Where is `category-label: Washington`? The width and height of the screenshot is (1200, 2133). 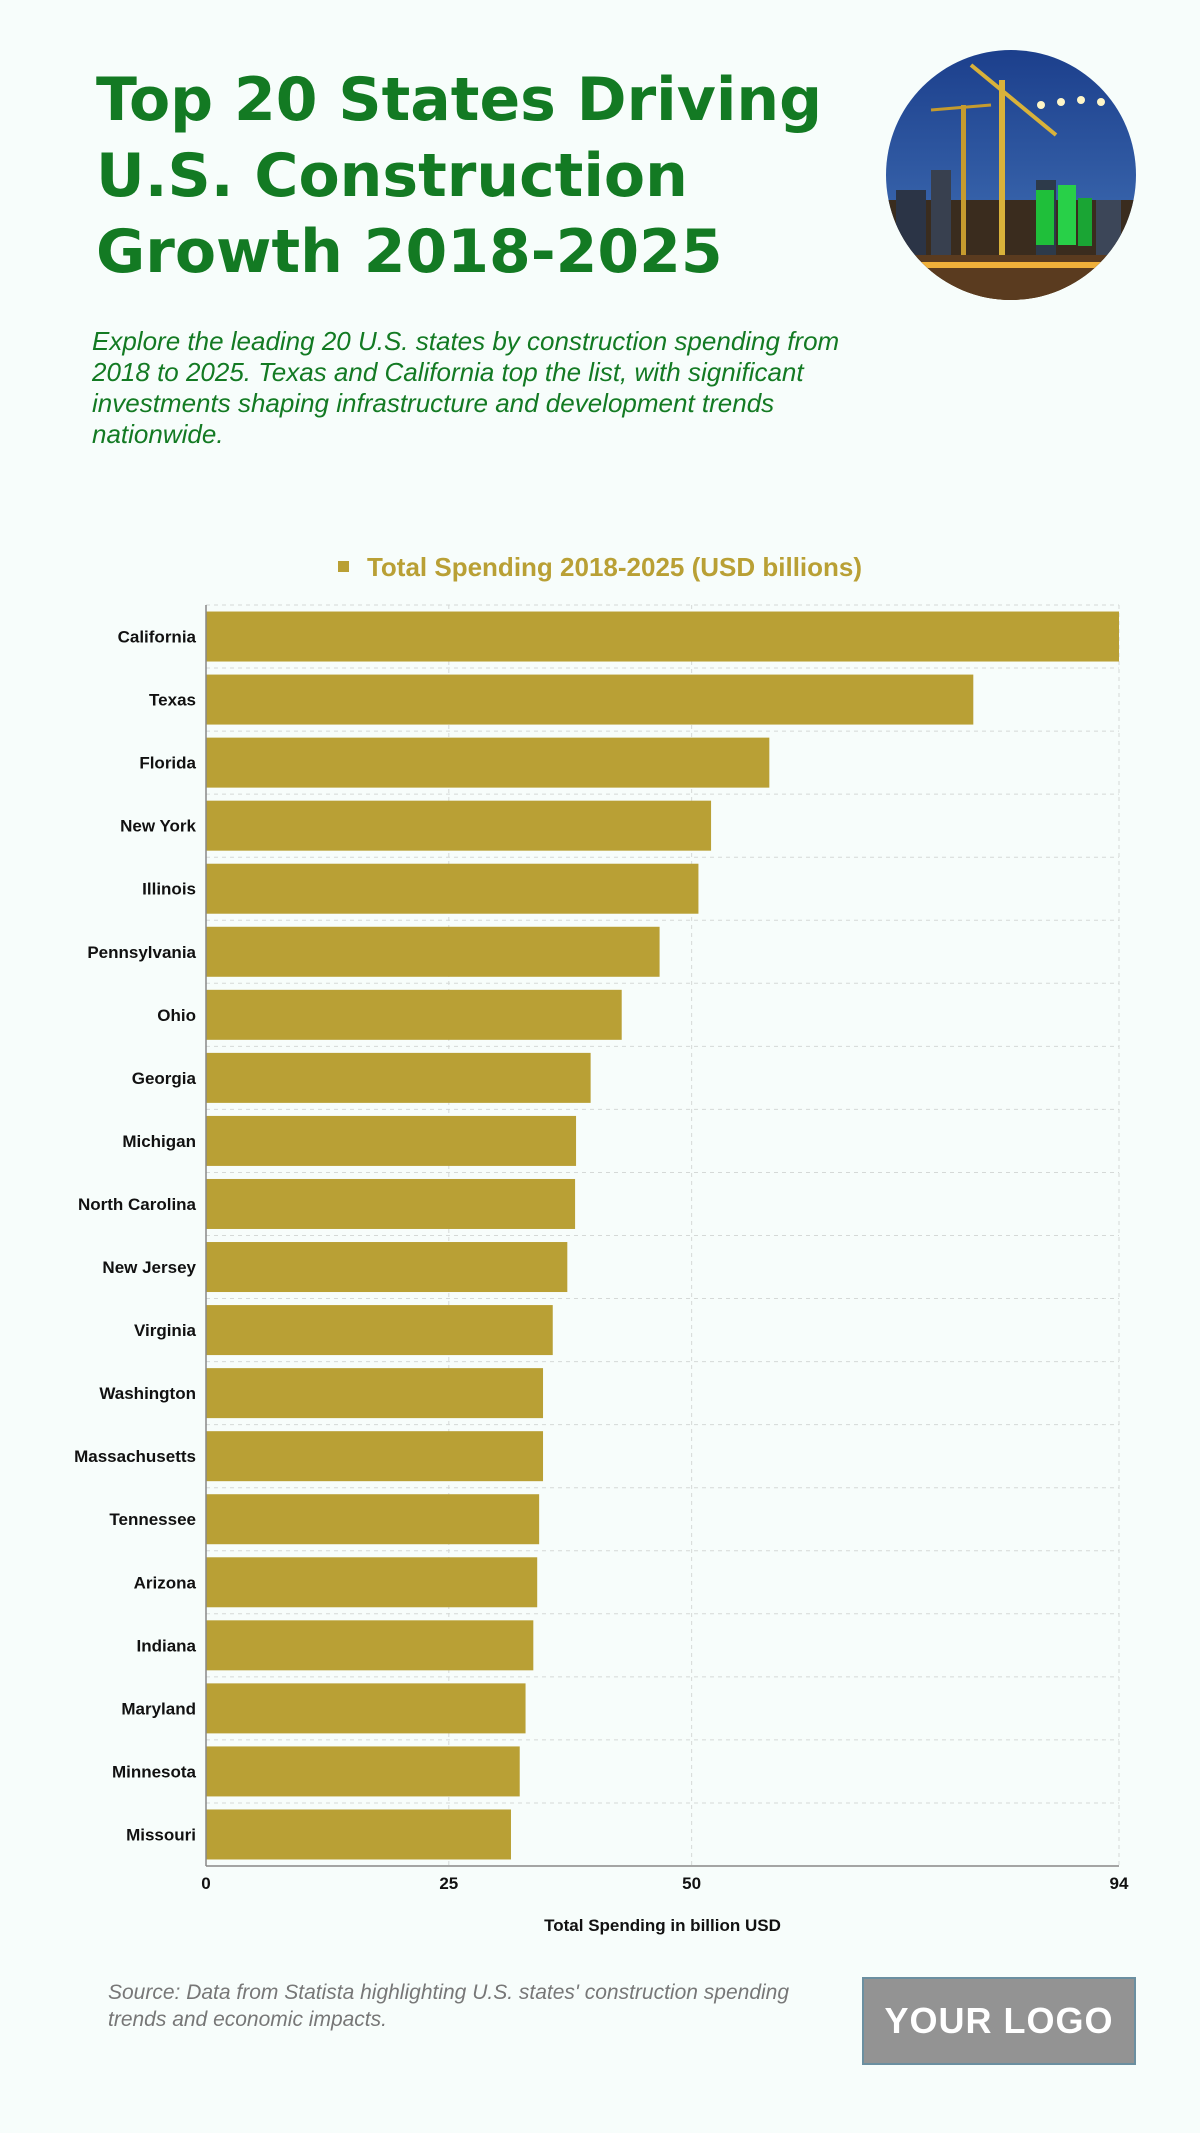 category-label: Washington is located at coordinates (147, 1393).